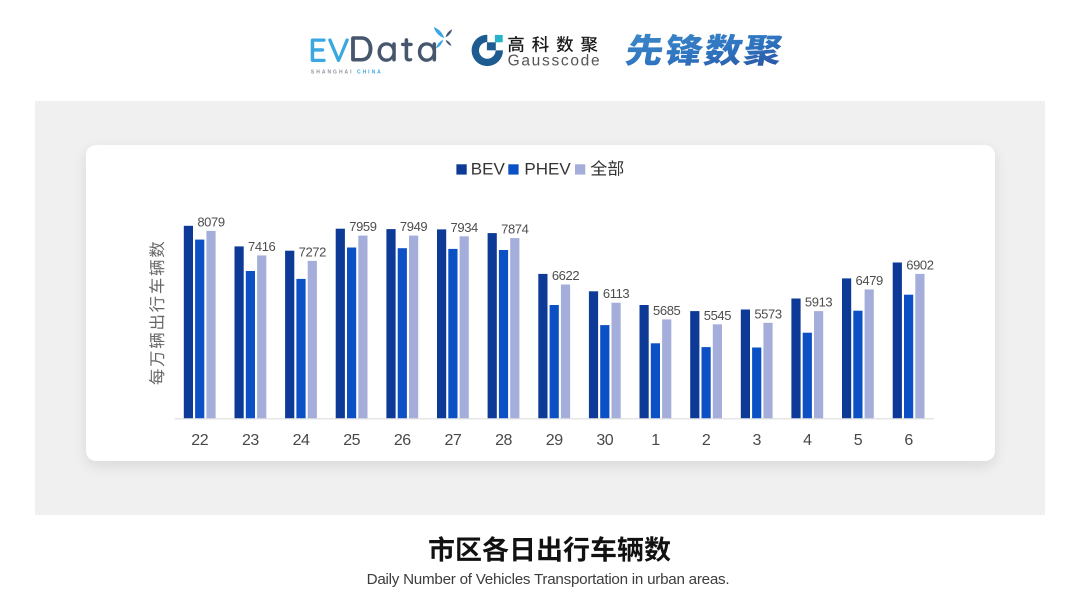  Describe the element at coordinates (706, 440) in the screenshot. I see `svg-text: 2` at that location.